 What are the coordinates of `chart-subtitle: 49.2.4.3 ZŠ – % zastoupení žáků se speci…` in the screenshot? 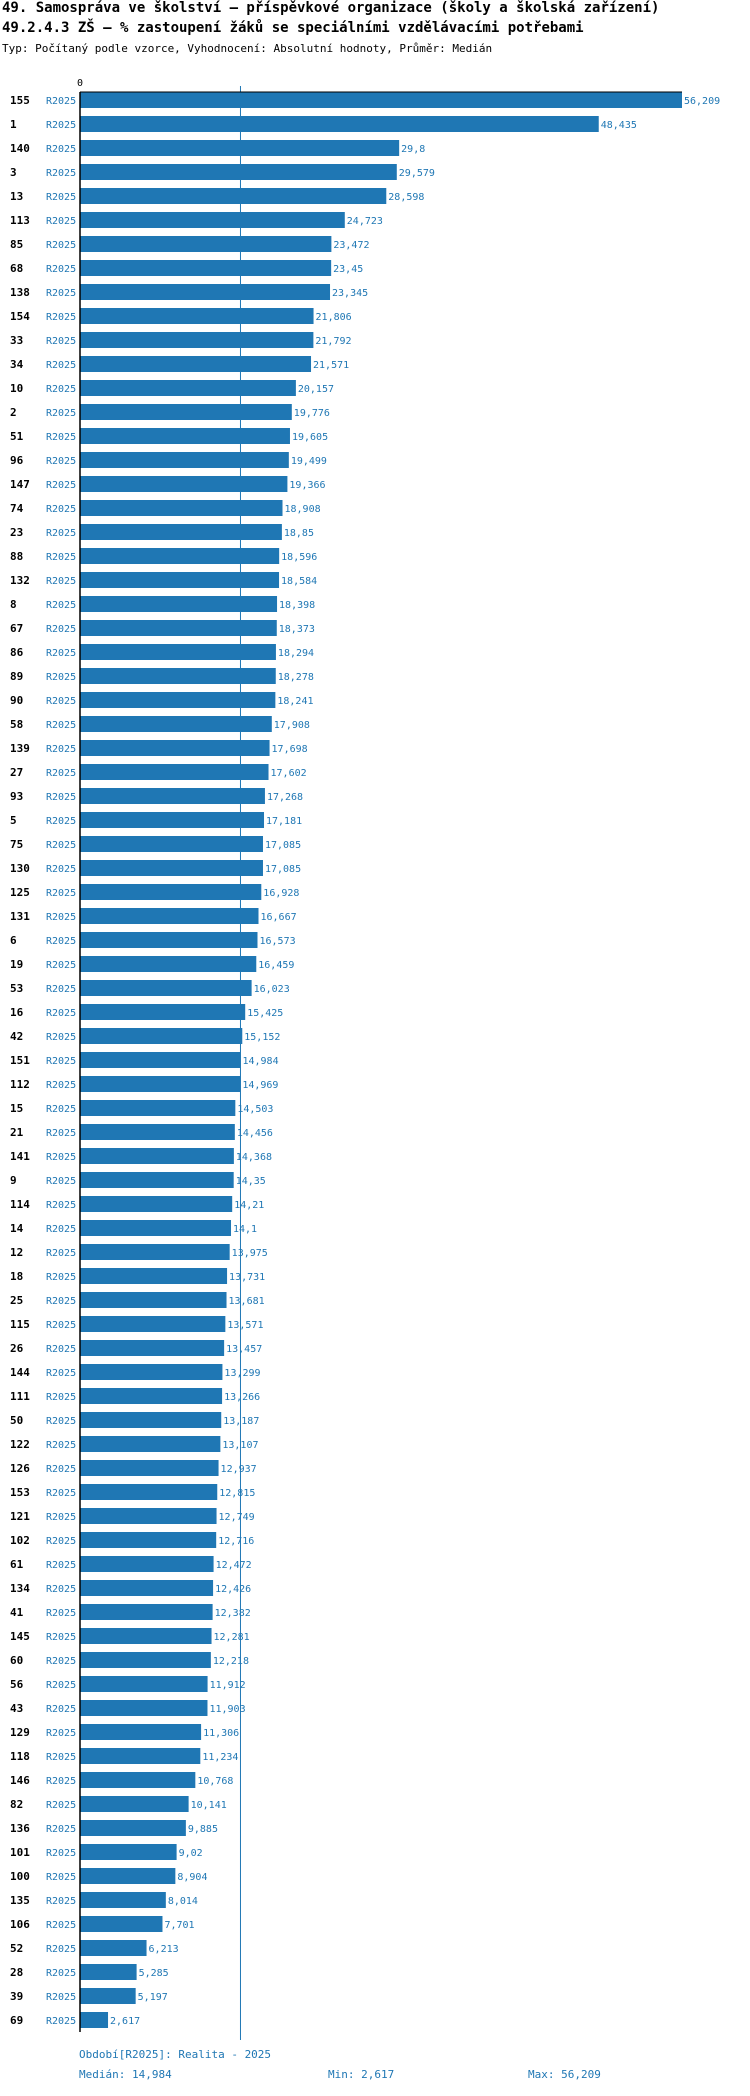 It's located at (293, 28).